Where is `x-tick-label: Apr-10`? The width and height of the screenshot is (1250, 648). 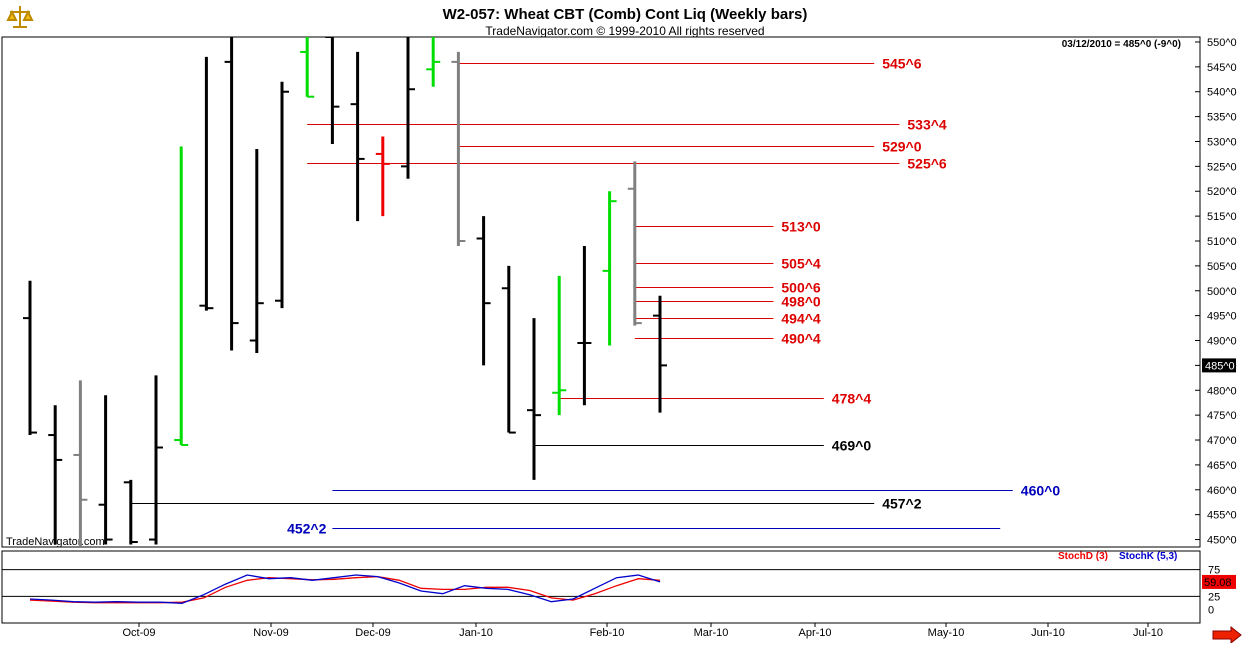 x-tick-label: Apr-10 is located at coordinates (814, 633).